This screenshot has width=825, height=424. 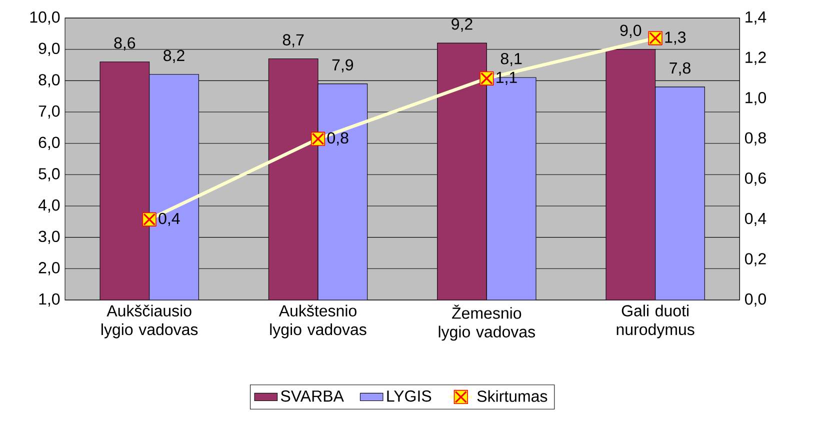 I want to click on y2-tick-label: 1,2, so click(x=756, y=58).